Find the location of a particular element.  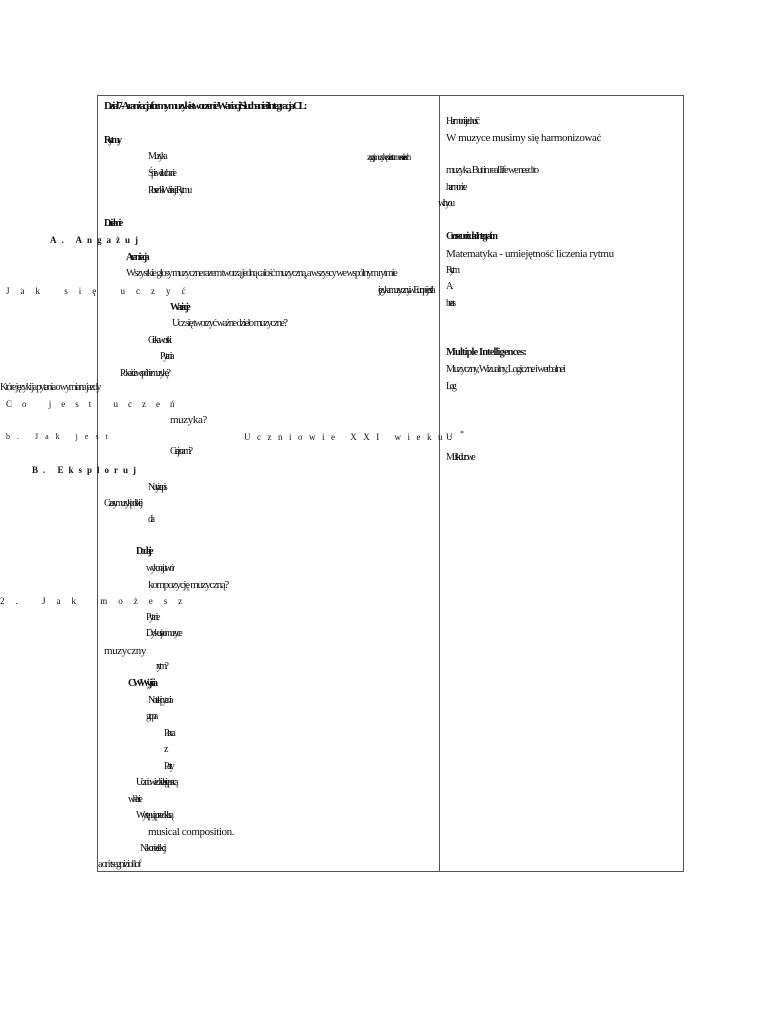

item-musical-composition: musical composition. is located at coordinates (191, 832).